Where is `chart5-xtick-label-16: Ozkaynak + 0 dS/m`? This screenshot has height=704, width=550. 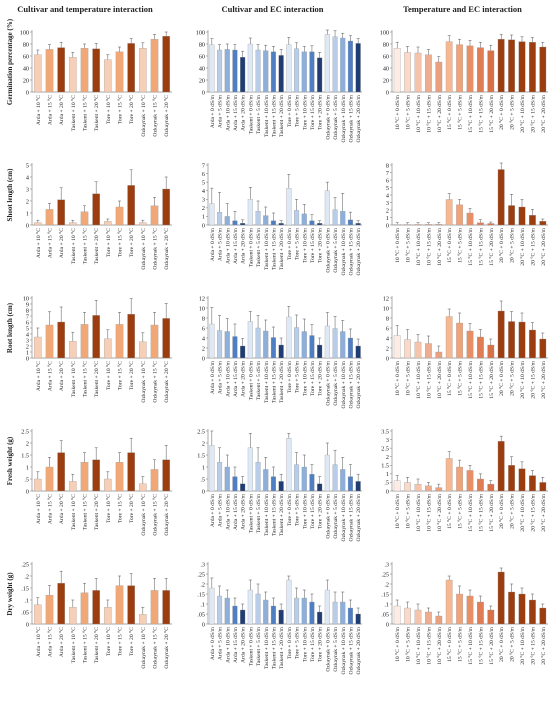 chart5-xtick-label-16: Ozkaynak + 0 dS/m is located at coordinates (328, 249).